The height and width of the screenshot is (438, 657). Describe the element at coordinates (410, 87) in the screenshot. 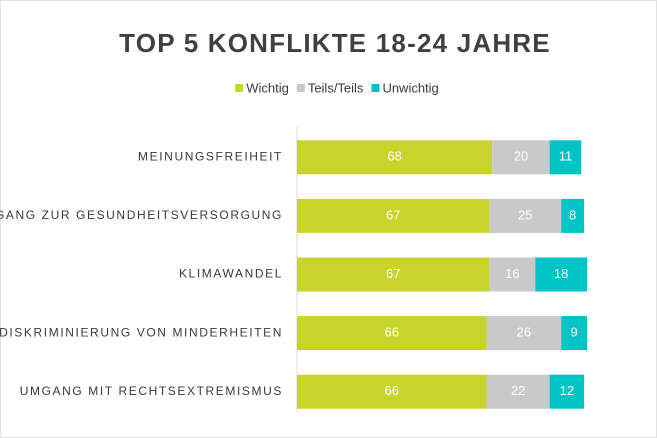

I see `legend-label: Unwichtig` at that location.